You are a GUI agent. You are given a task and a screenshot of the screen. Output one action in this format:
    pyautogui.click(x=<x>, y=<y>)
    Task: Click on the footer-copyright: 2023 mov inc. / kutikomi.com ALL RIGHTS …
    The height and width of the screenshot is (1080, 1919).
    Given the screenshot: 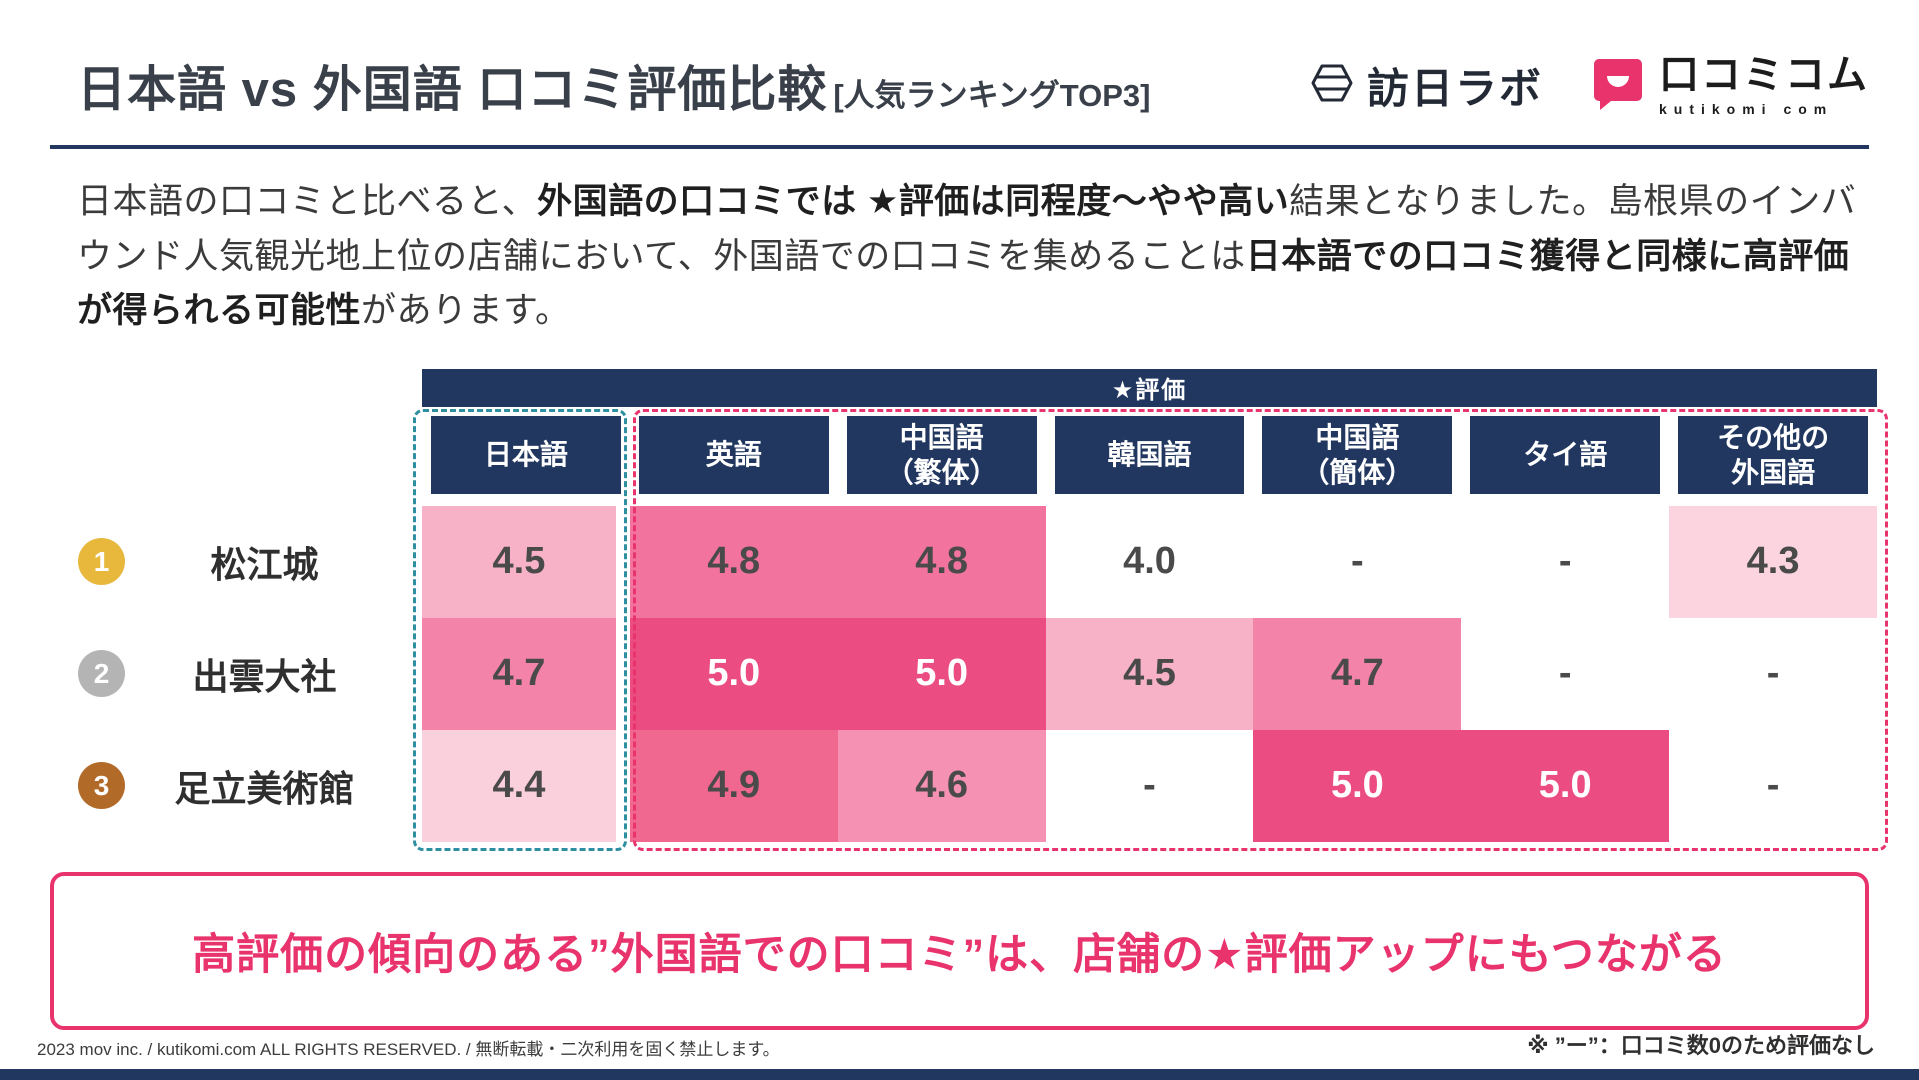 What is the action you would take?
    pyautogui.click(x=408, y=1049)
    